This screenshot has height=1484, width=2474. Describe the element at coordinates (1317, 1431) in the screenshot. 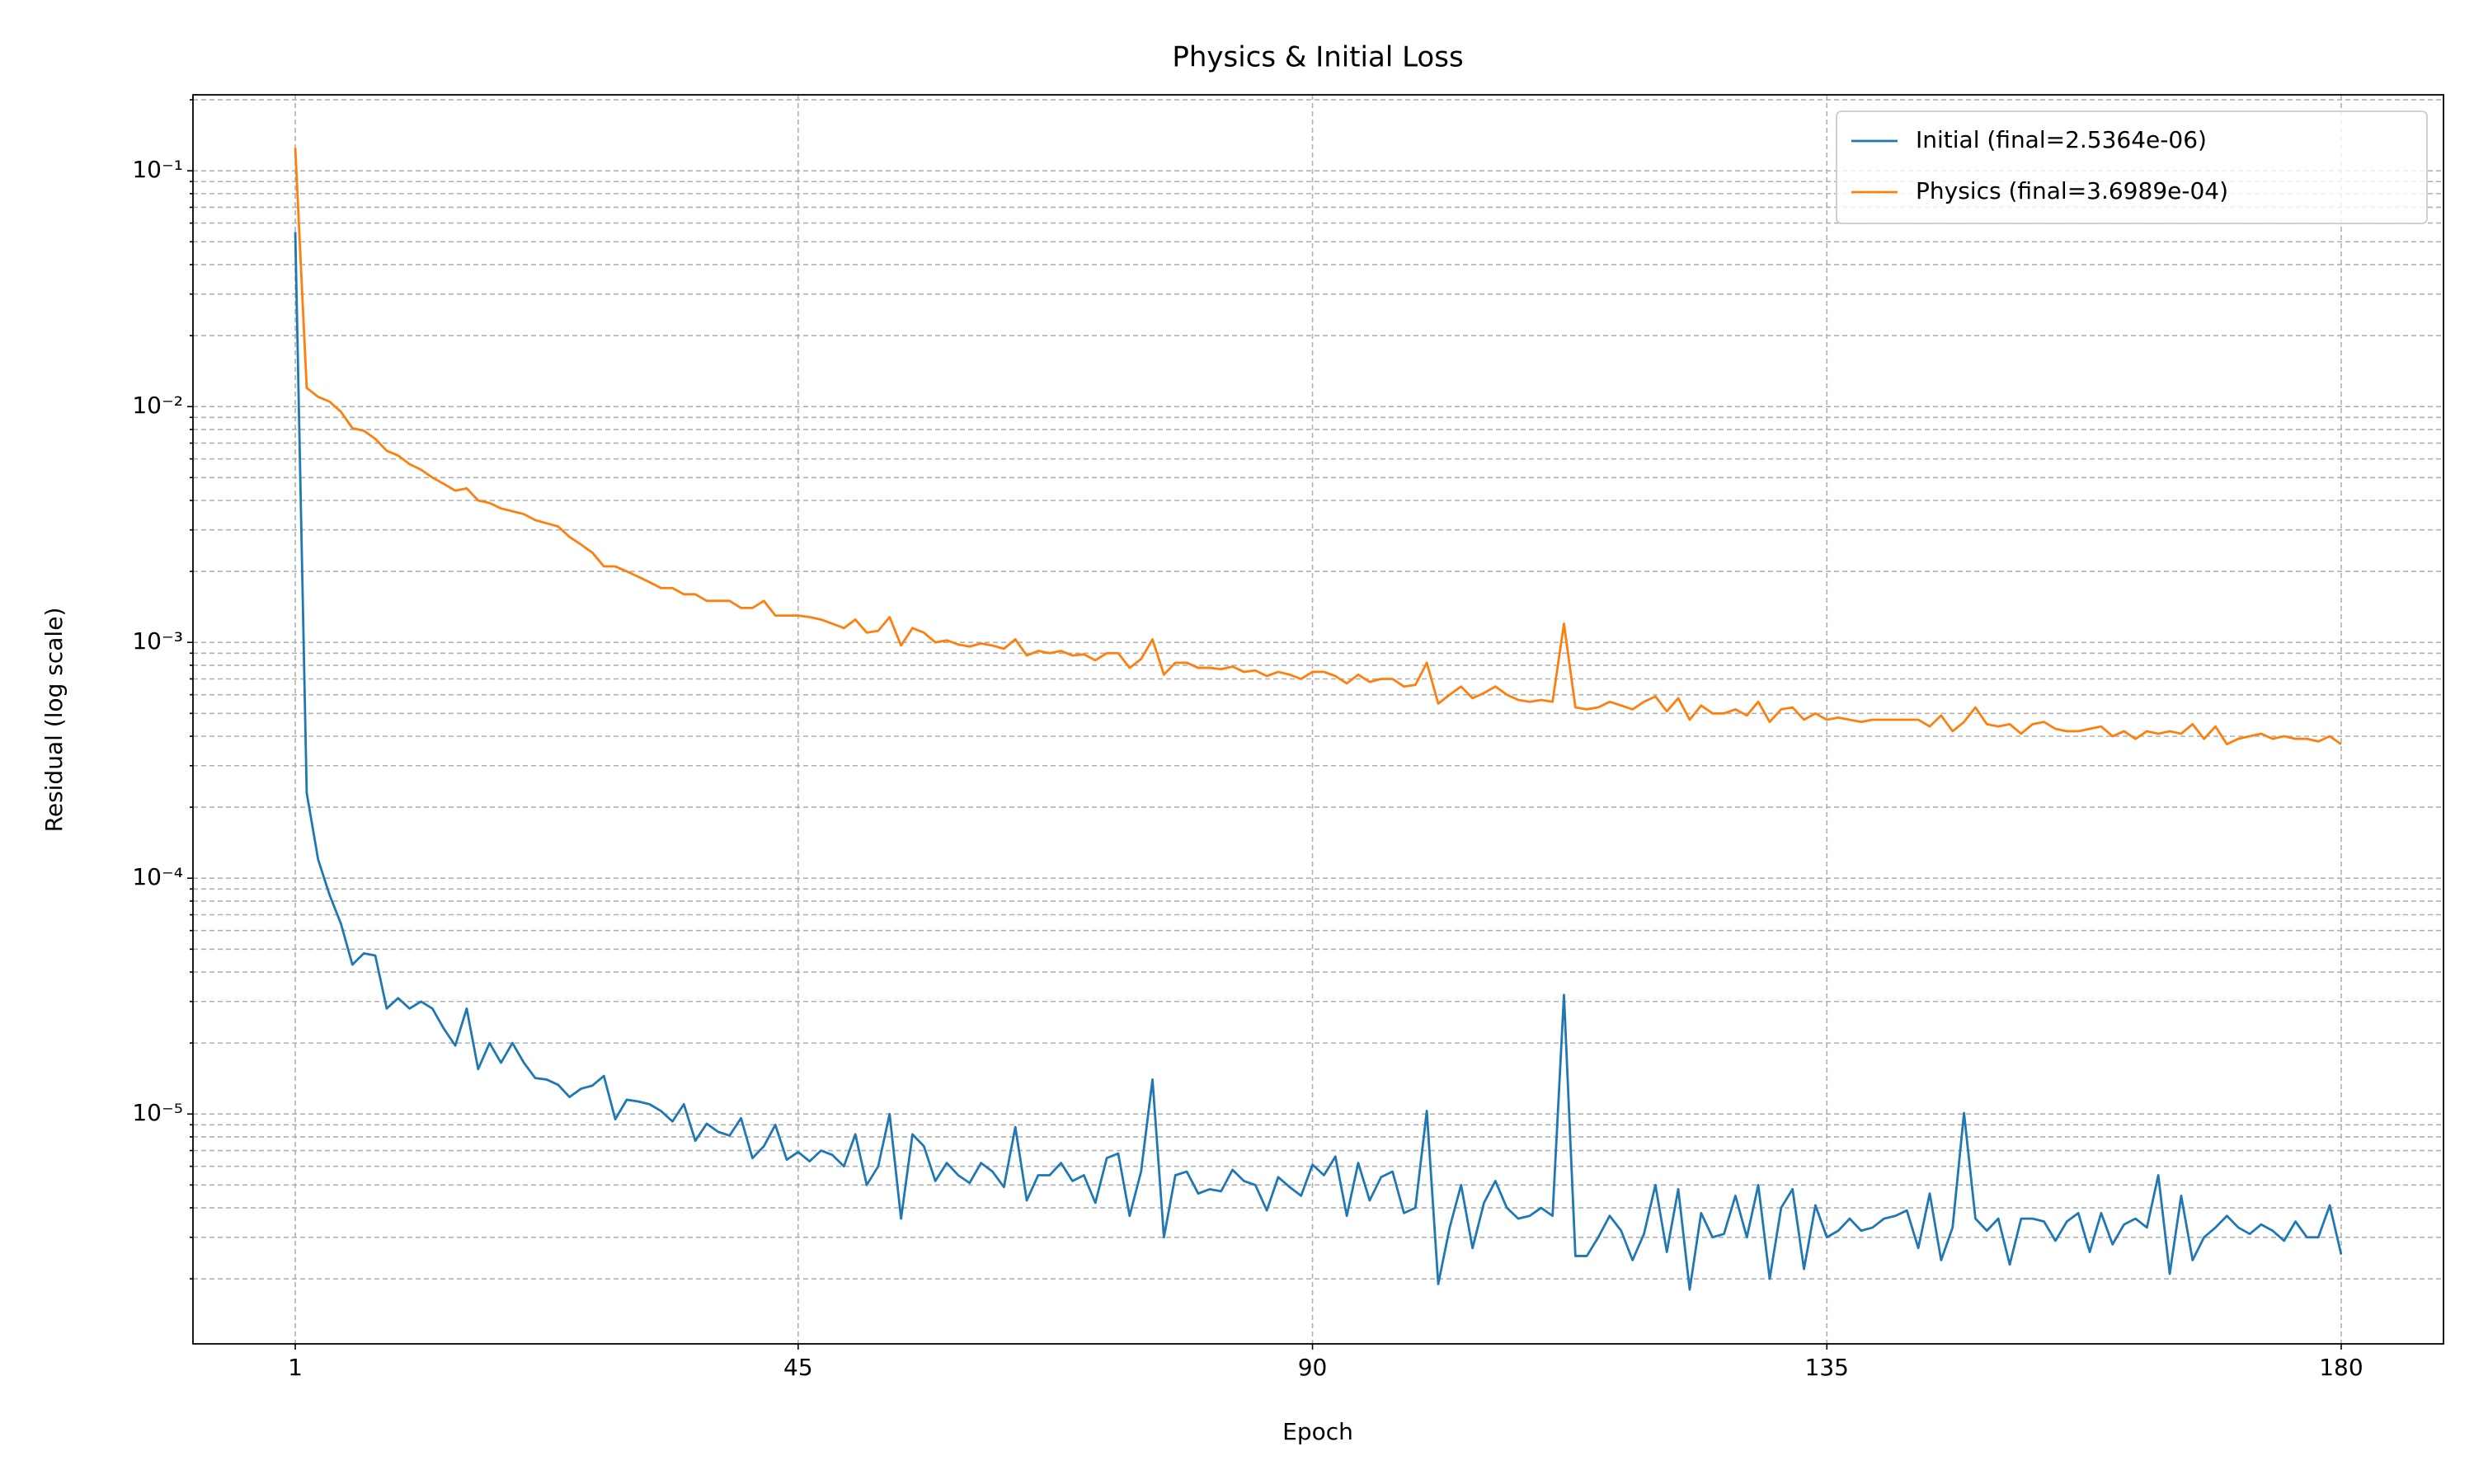

I see `x-axis-label: Epoch` at that location.